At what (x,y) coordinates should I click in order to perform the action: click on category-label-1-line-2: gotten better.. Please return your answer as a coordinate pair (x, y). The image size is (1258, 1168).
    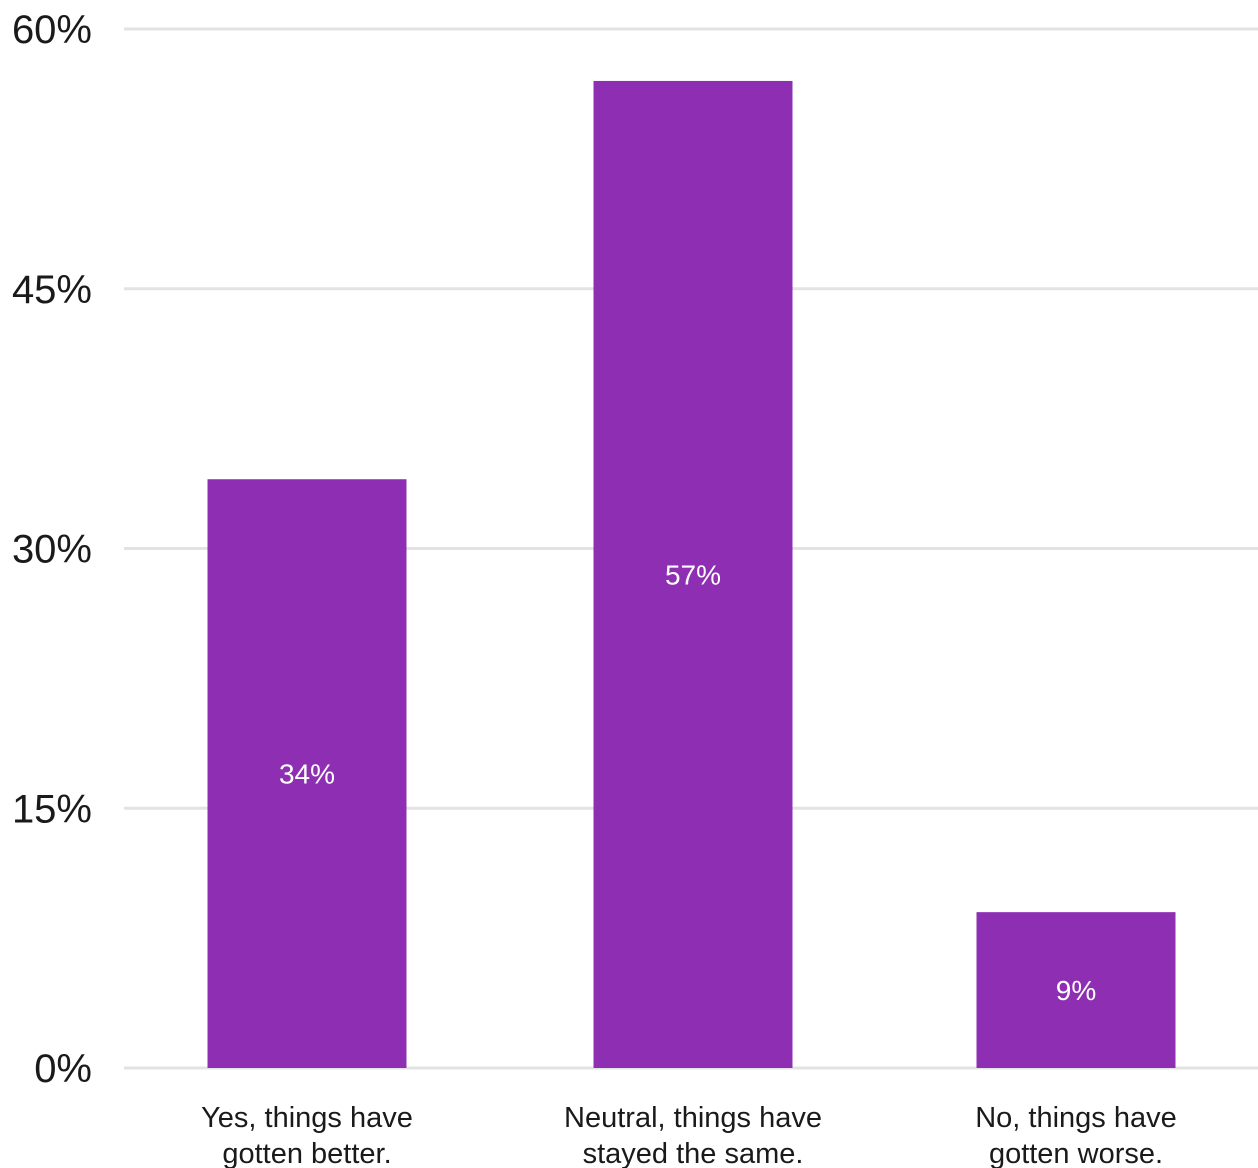
    Looking at the image, I should click on (306, 1153).